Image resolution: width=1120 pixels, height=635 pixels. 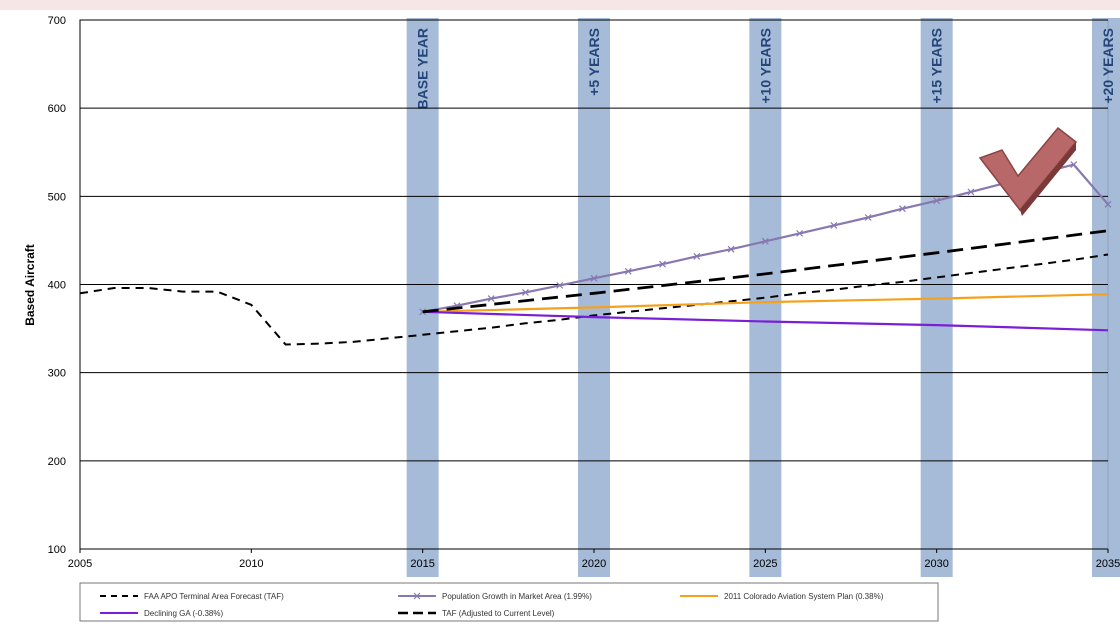 I want to click on x-tick-label: 2010, so click(x=251, y=564).